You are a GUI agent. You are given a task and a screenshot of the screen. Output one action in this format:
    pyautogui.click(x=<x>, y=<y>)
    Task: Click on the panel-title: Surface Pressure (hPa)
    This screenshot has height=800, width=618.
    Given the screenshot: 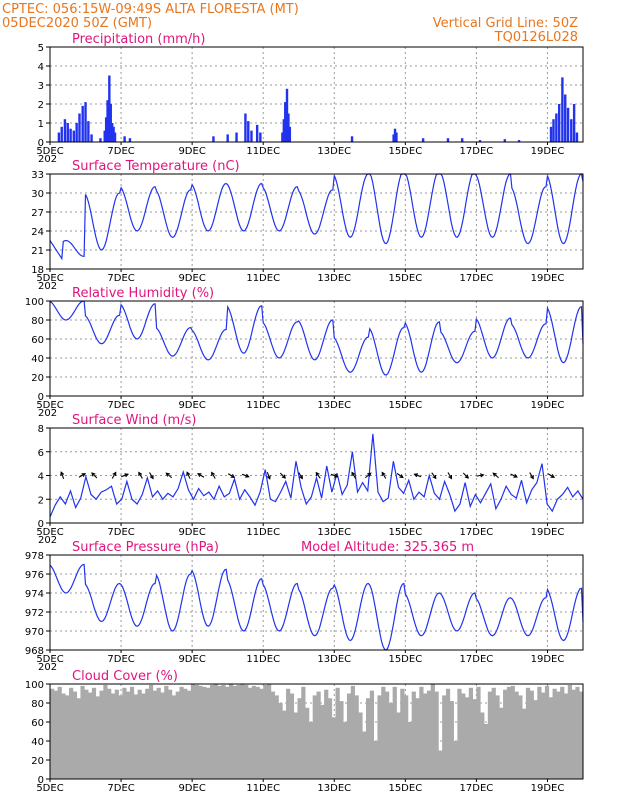 What is the action you would take?
    pyautogui.click(x=145, y=547)
    